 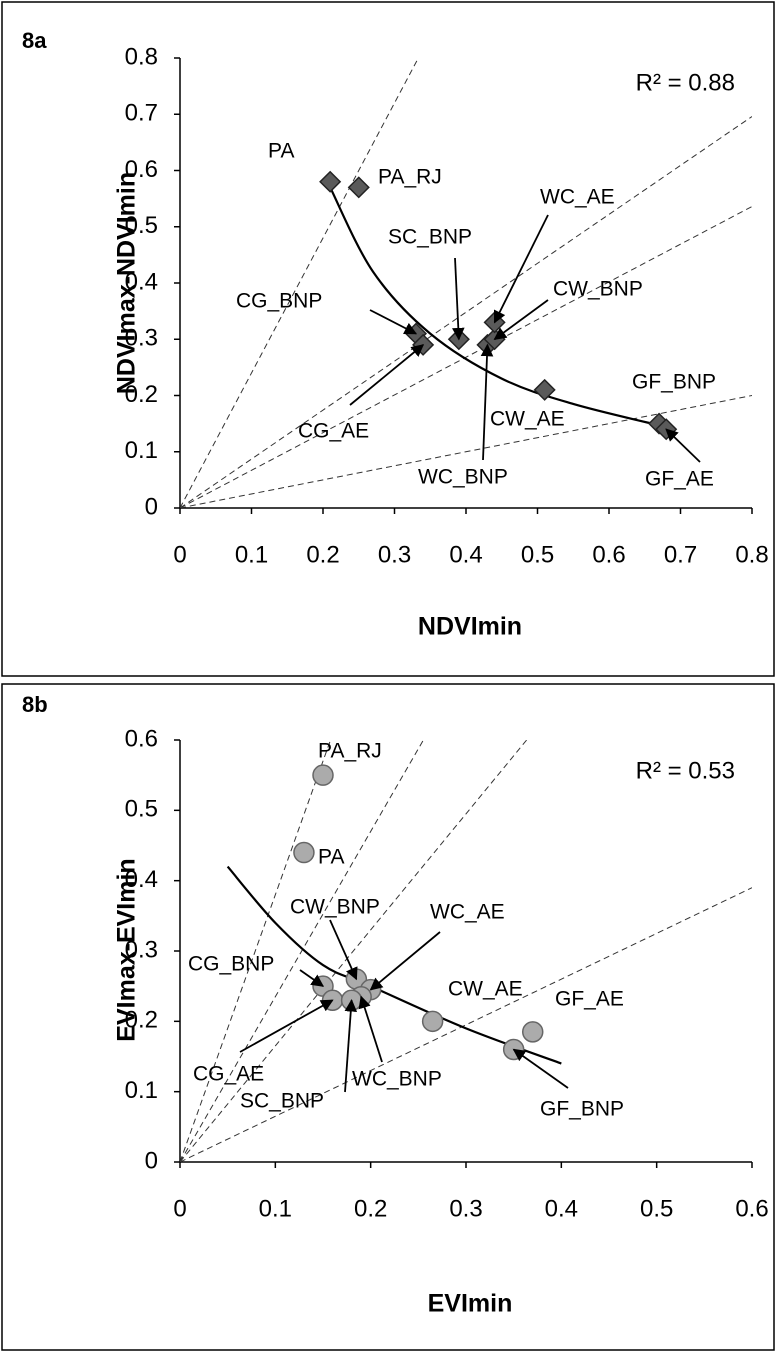 I want to click on annotation: R² = 0.53, so click(x=685, y=770).